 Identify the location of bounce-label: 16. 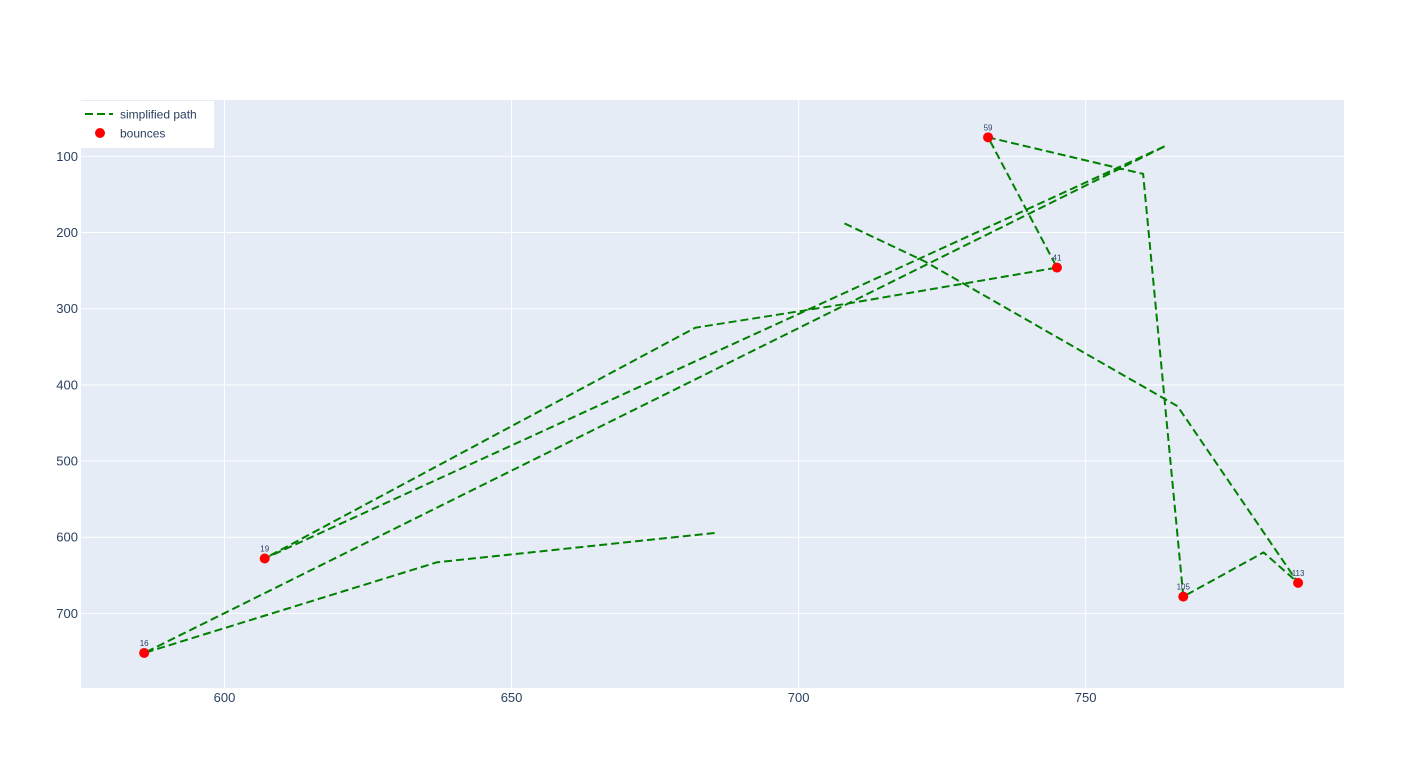
(144, 643).